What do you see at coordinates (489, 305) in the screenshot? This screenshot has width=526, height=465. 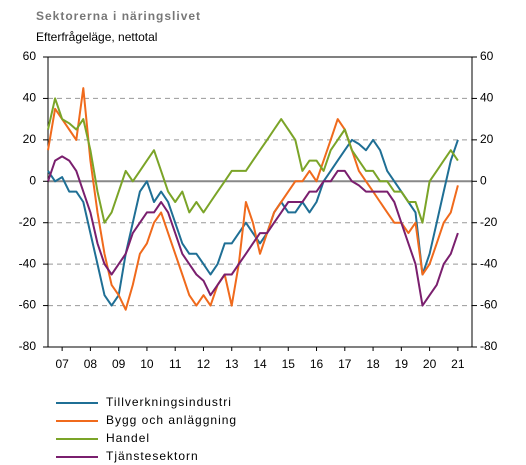 I see `y2-tick-label: -60` at bounding box center [489, 305].